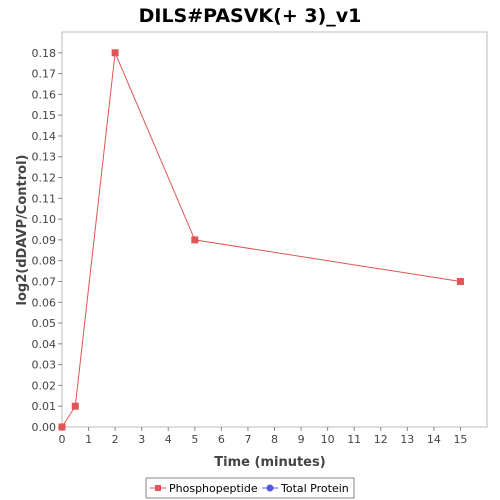 The width and height of the screenshot is (500, 500). What do you see at coordinates (168, 439) in the screenshot?
I see `x-tick-label: 4` at bounding box center [168, 439].